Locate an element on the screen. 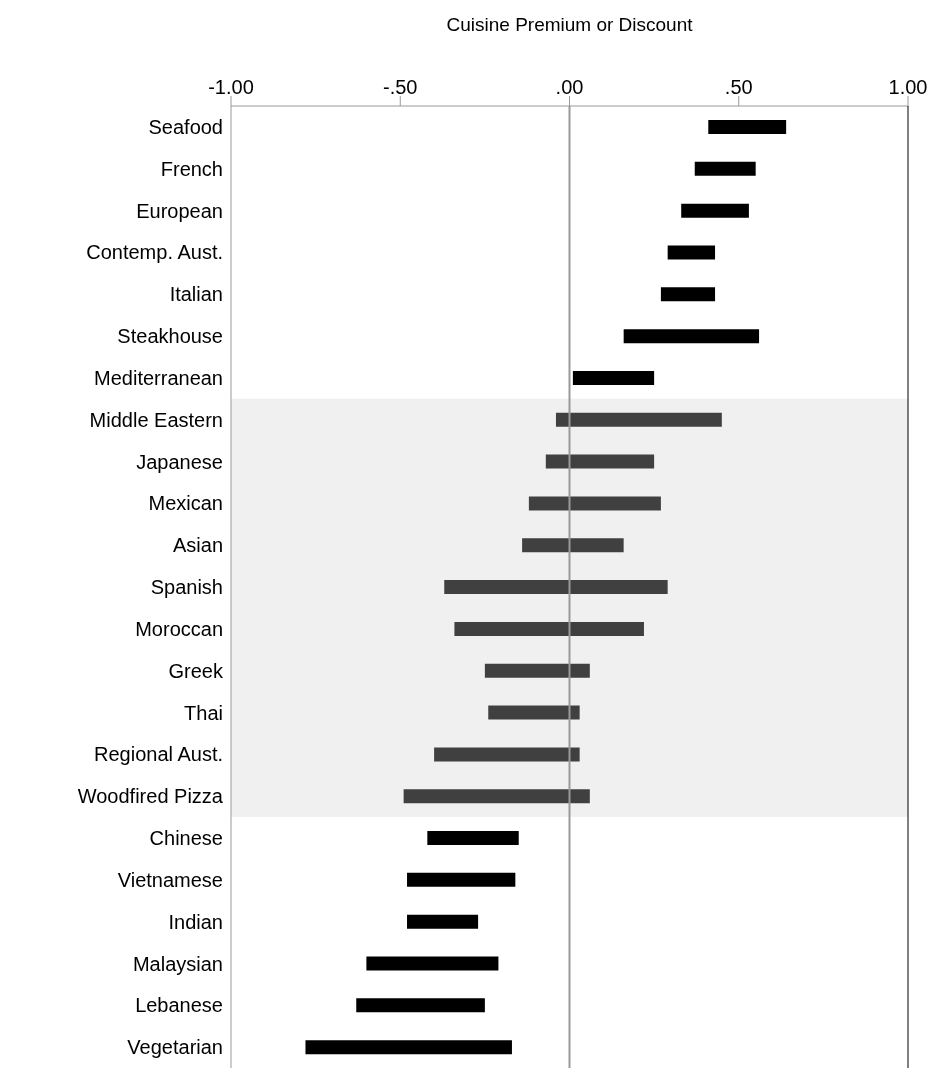 The image size is (941, 1084). y-tick-label: Vietnamese is located at coordinates (170, 879).